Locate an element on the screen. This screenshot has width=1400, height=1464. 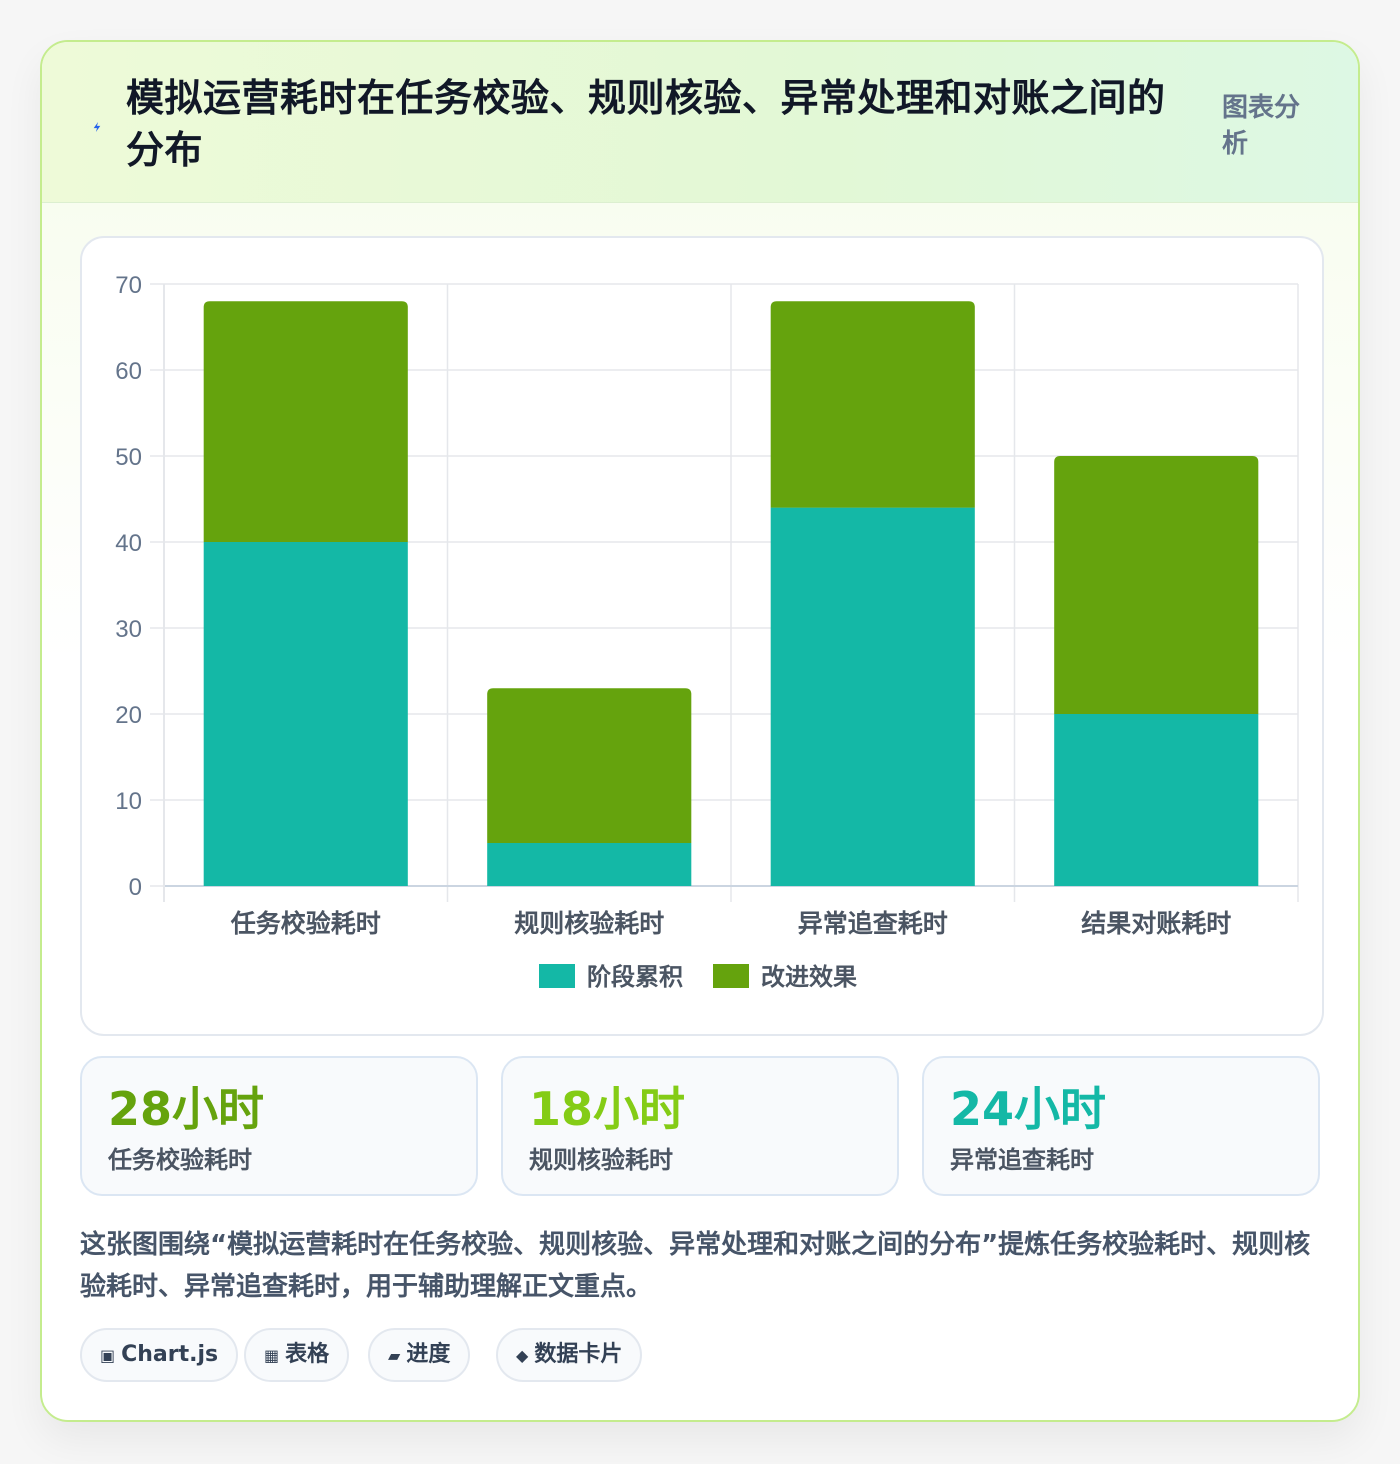
card-header: 模拟运营耗时在任务校验、规则核验、异常处理和对账之间的分布 图表分析 is located at coordinates (700, 122).